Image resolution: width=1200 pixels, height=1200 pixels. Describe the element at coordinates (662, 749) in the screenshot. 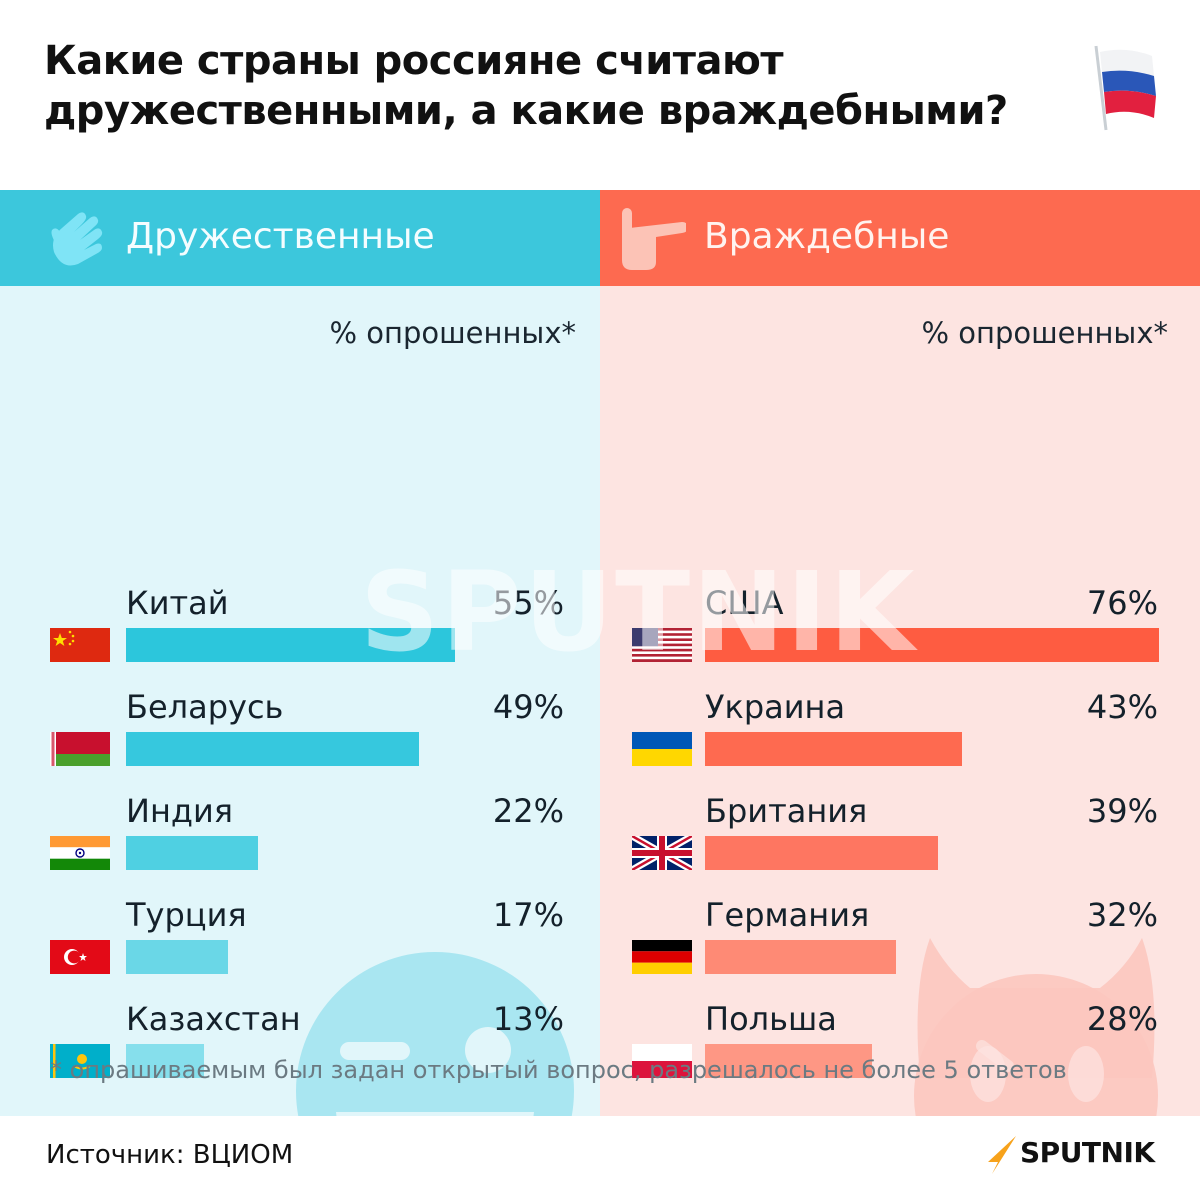

I see `ukraine-flag-icon` at that location.